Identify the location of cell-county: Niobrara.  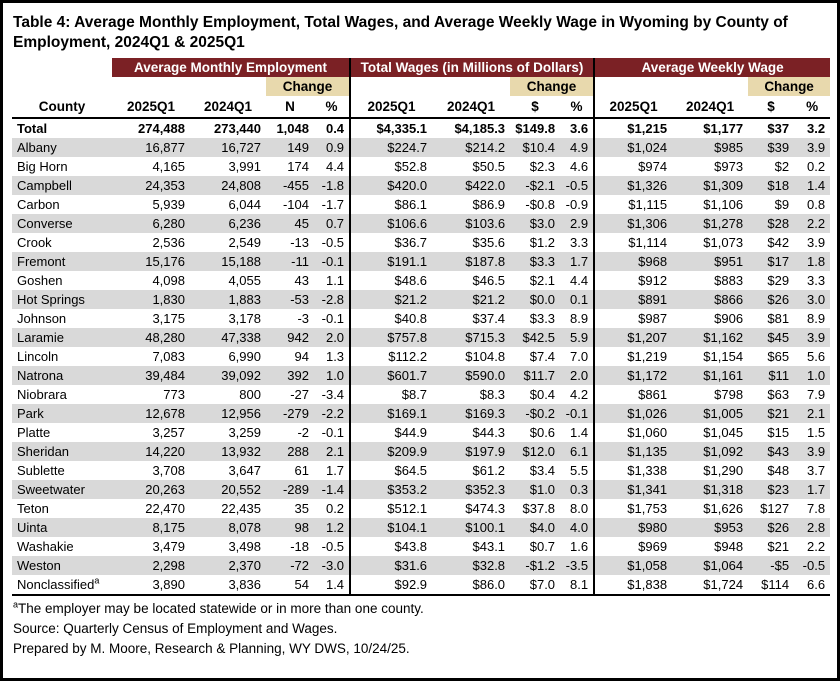
(42, 394).